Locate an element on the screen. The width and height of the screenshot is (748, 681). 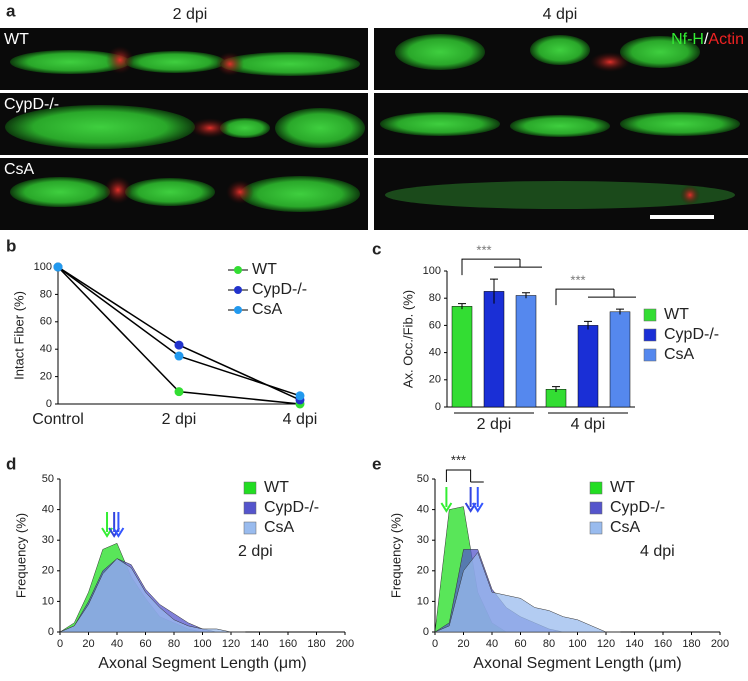
y-tick-label: 30 is located at coordinates (423, 540).